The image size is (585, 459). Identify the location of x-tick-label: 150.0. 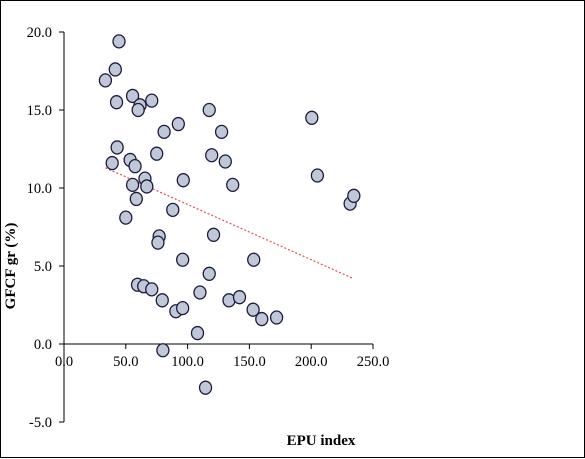
(249, 362).